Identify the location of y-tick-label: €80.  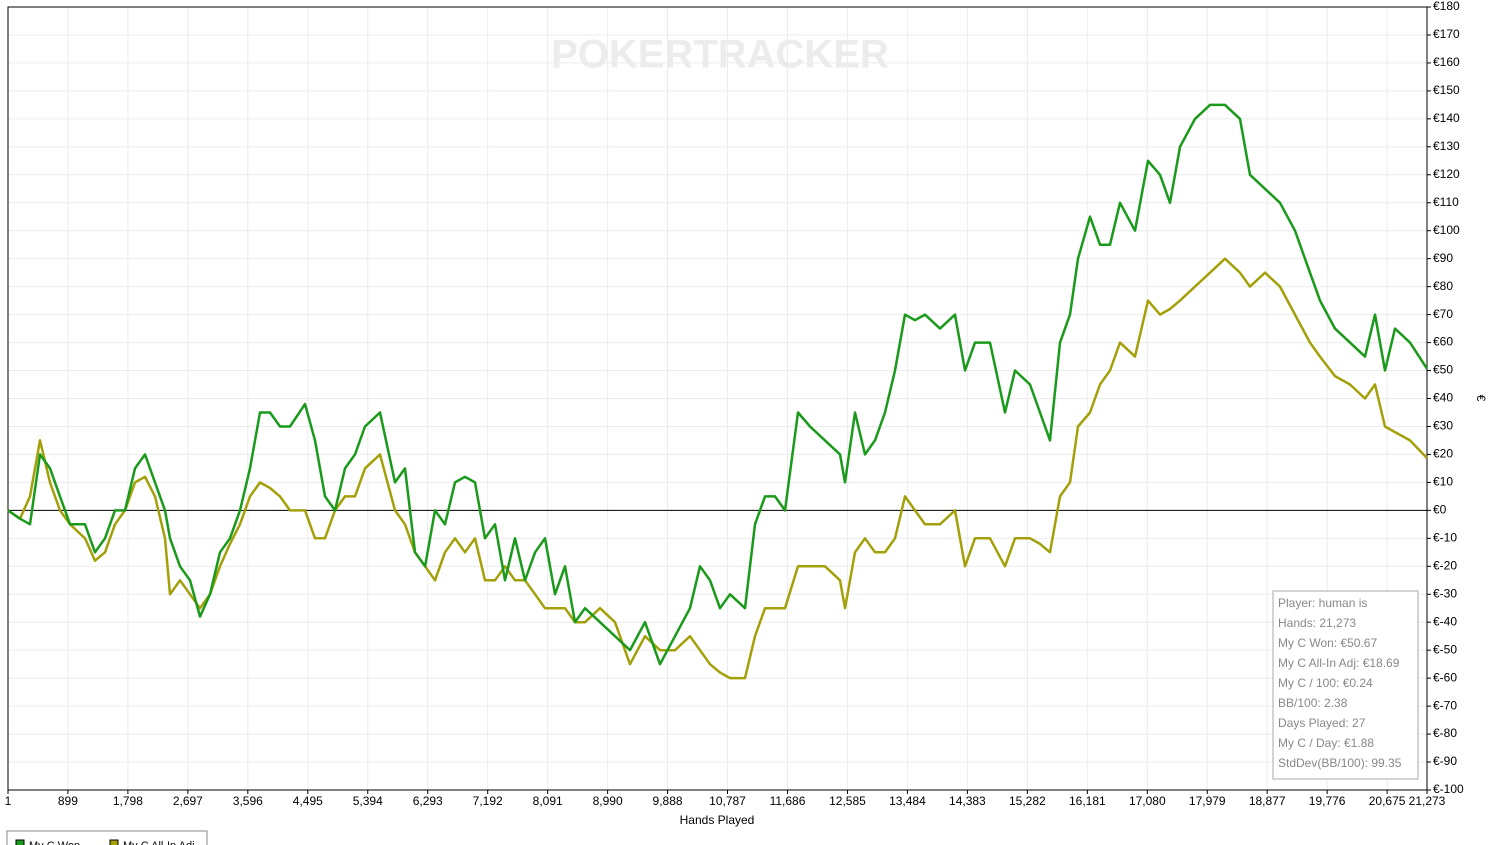
(1443, 286).